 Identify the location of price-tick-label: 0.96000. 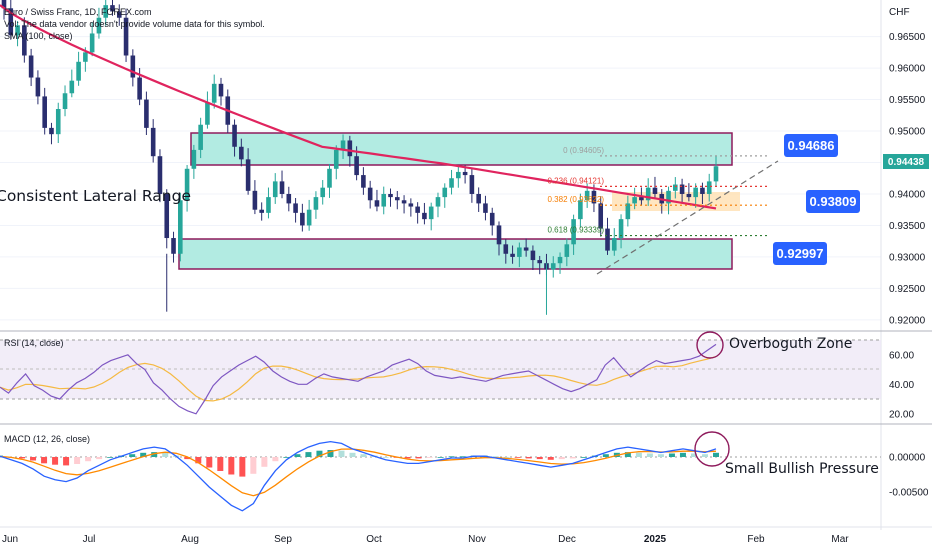
(907, 69).